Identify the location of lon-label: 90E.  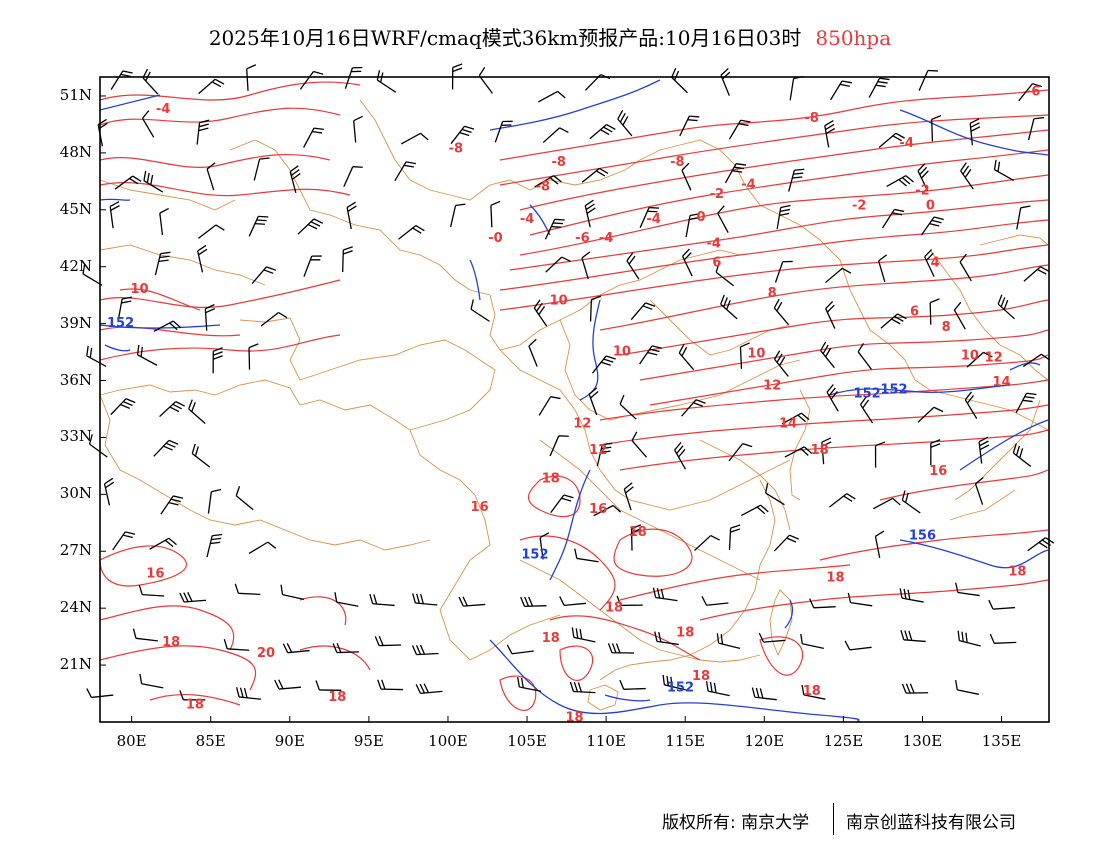
(289, 741).